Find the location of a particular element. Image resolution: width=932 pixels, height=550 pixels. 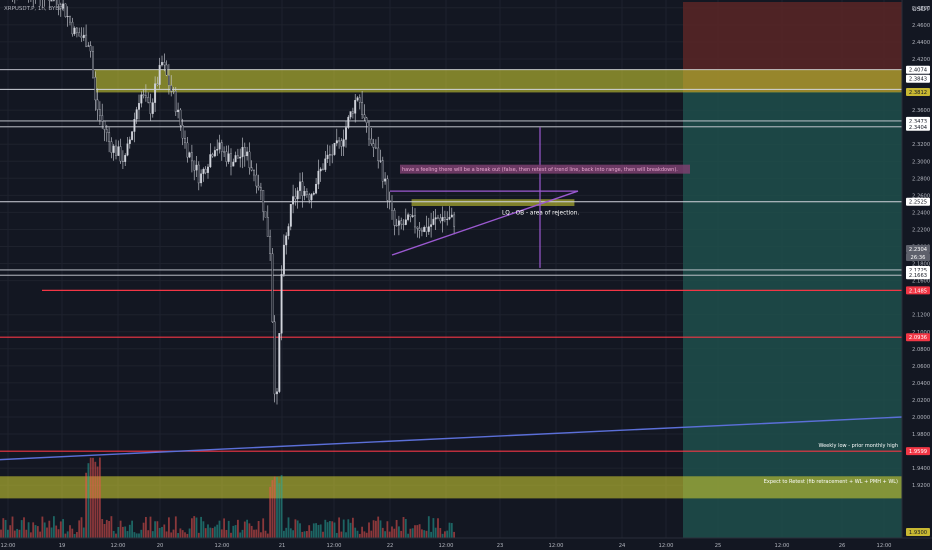

time-tick-label: 12:00 is located at coordinates (118, 546).